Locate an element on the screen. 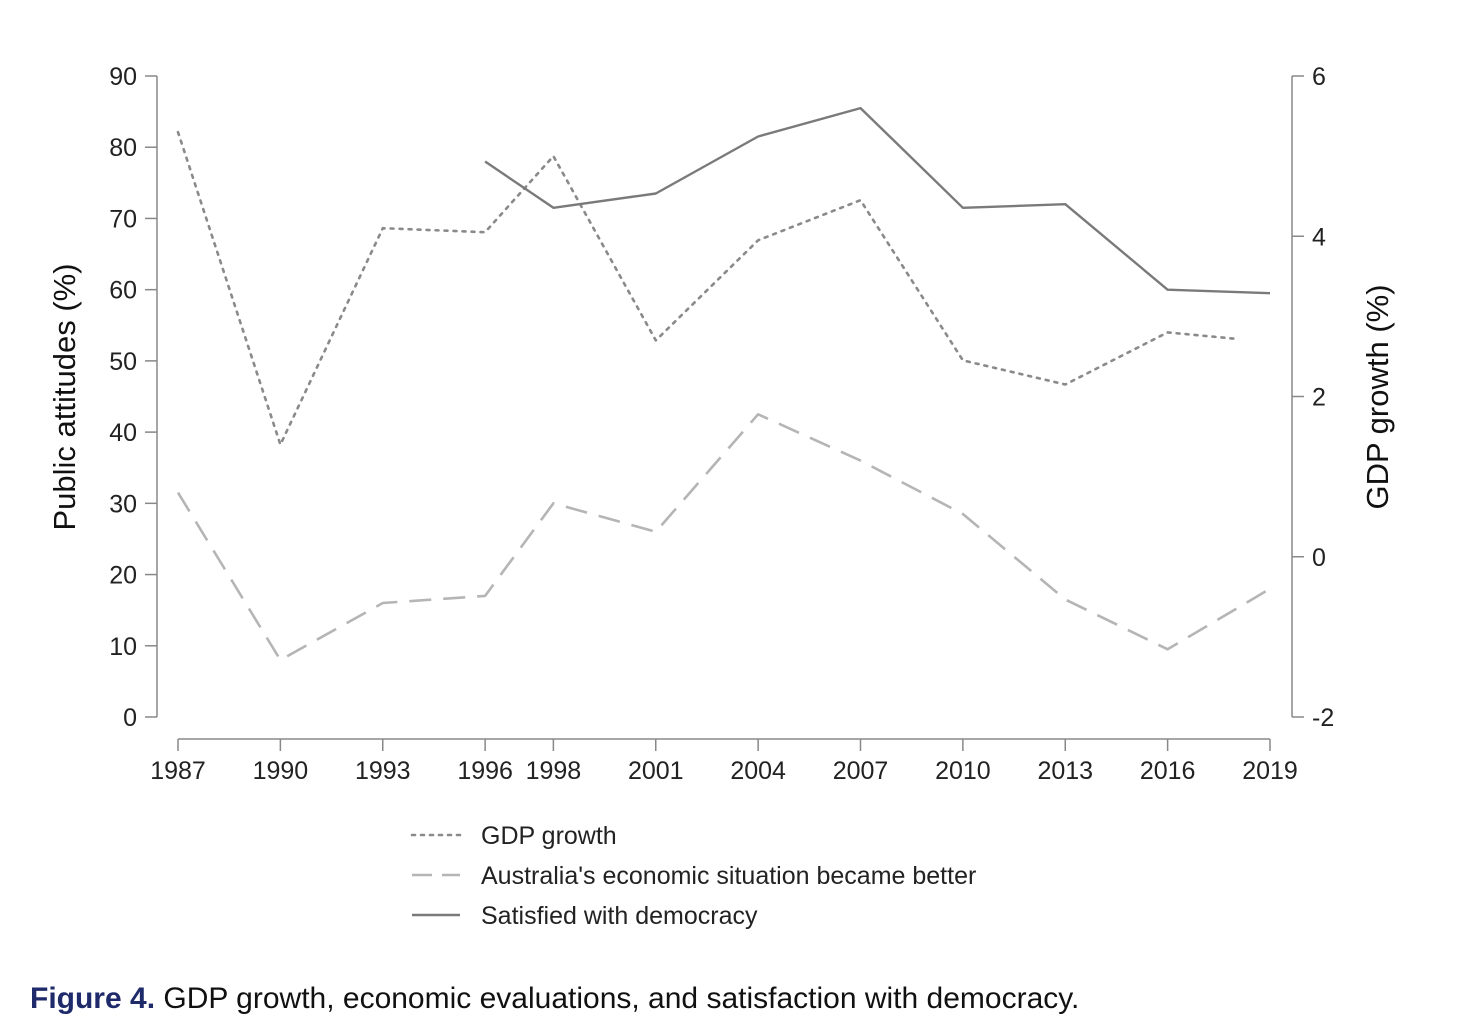  x-tick-label: 1993 is located at coordinates (383, 771).